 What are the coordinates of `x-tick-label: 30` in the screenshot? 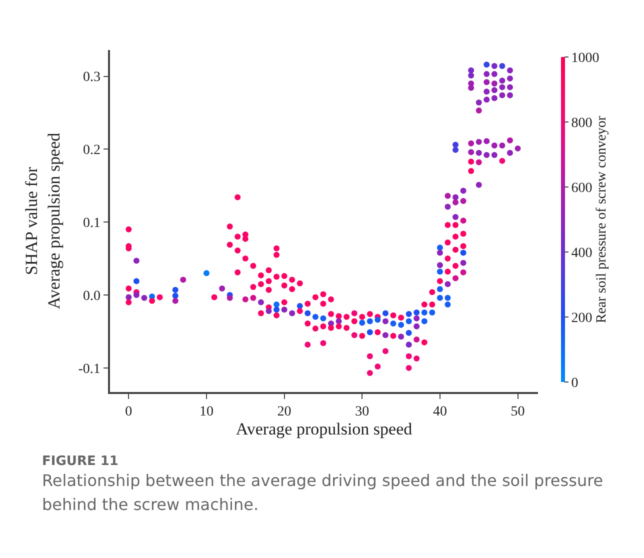 It's located at (362, 412).